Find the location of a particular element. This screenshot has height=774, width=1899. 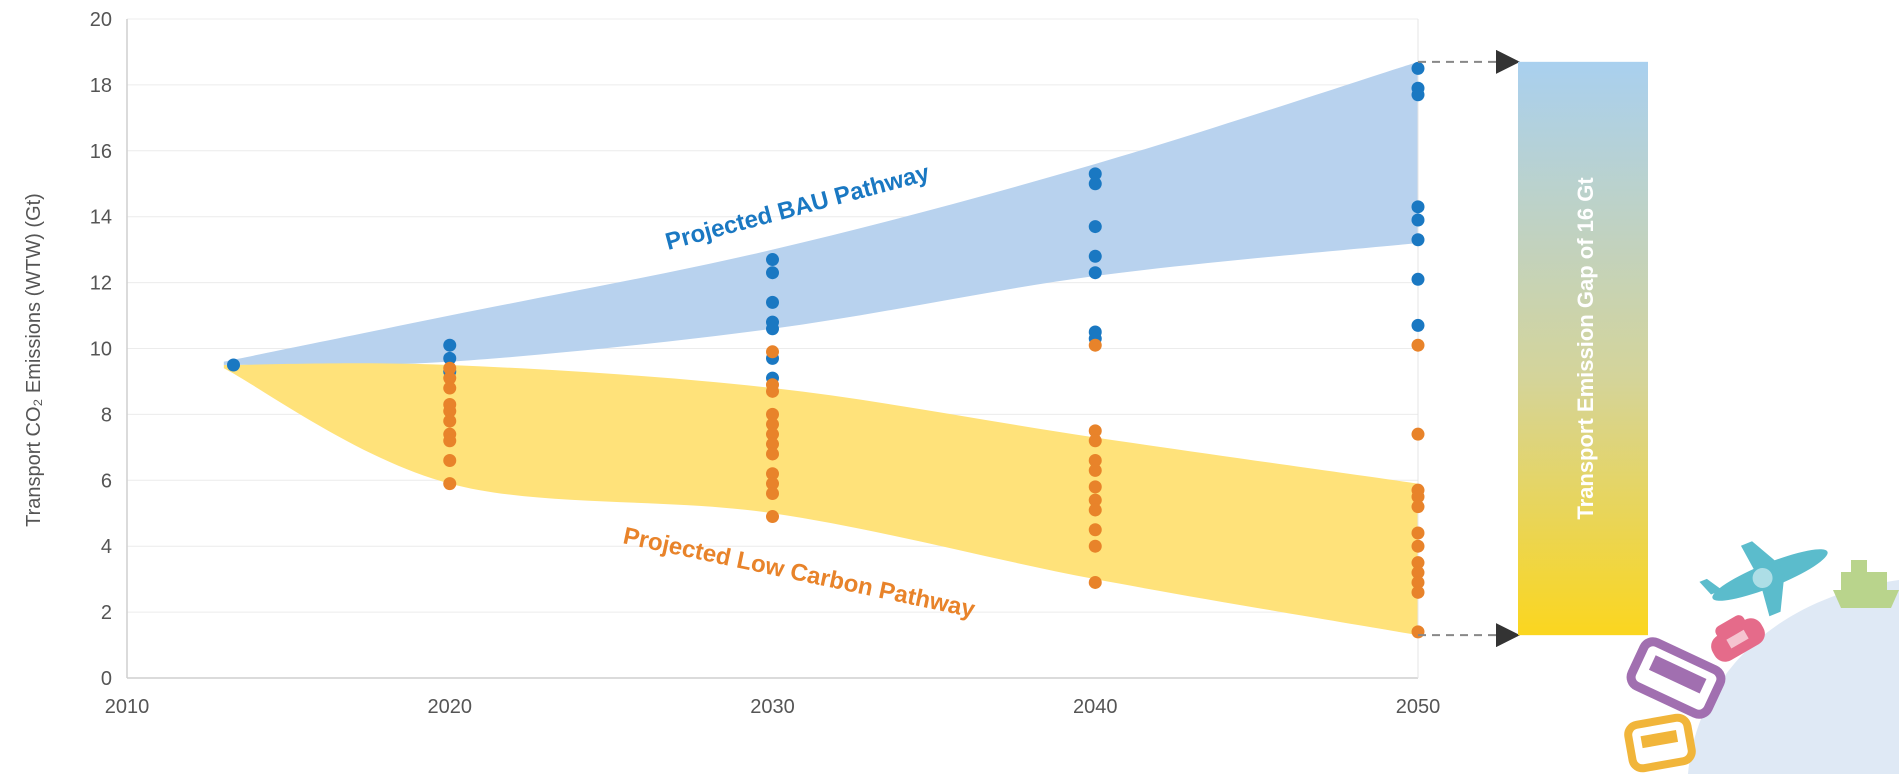

x-tick-label: 2030 is located at coordinates (772, 707).